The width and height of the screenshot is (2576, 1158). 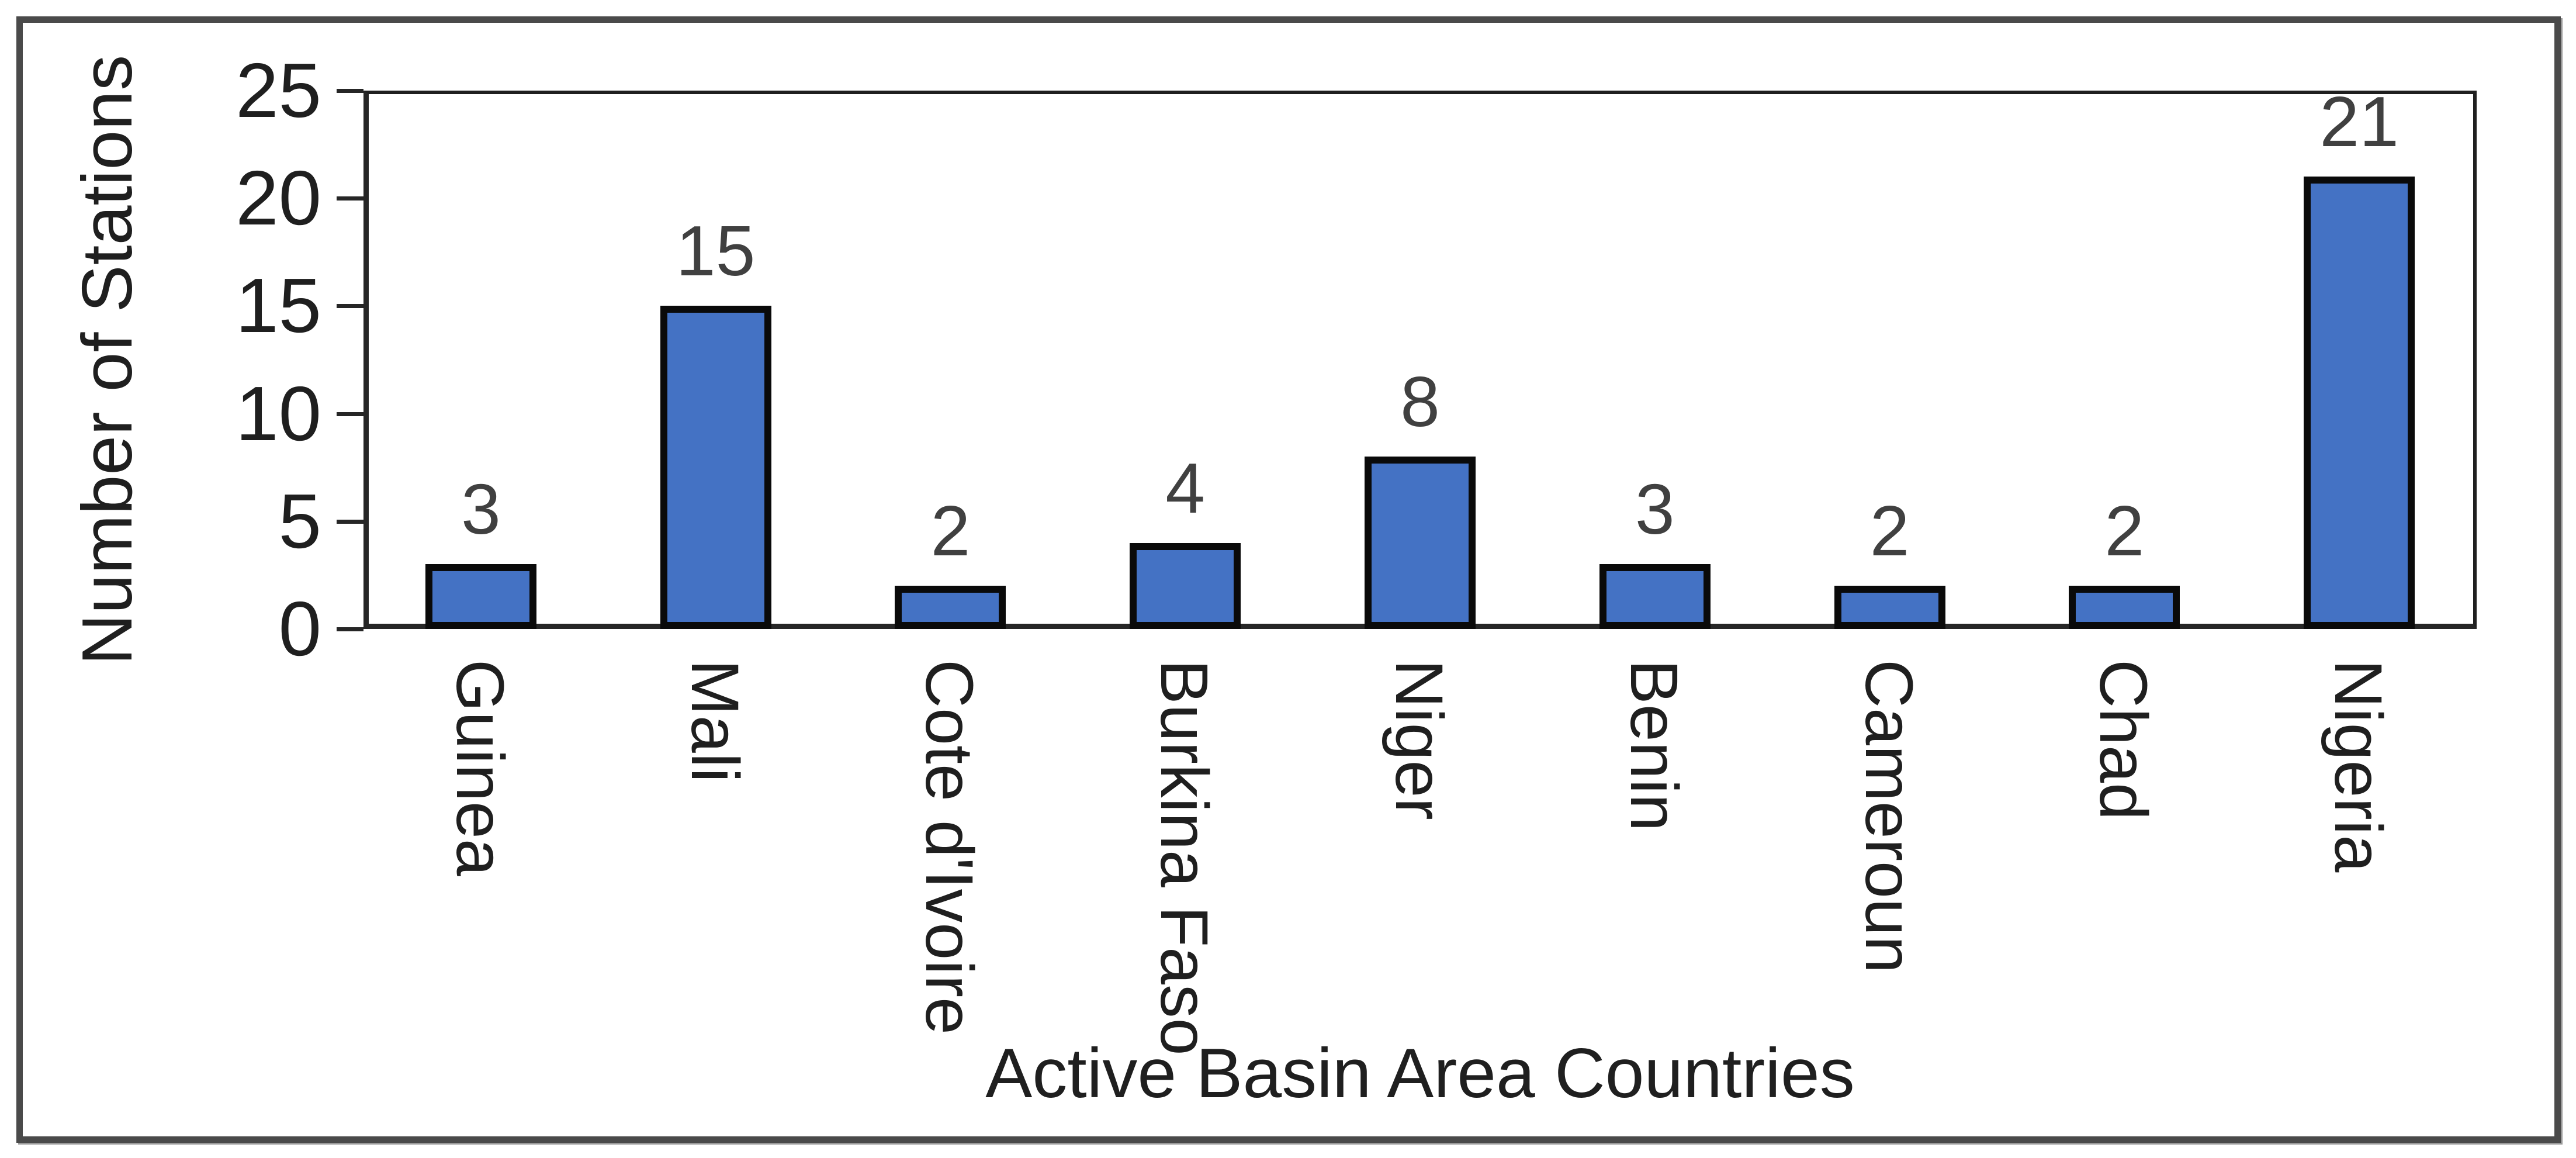 I want to click on x-category-label: Chad, so click(x=2123, y=739).